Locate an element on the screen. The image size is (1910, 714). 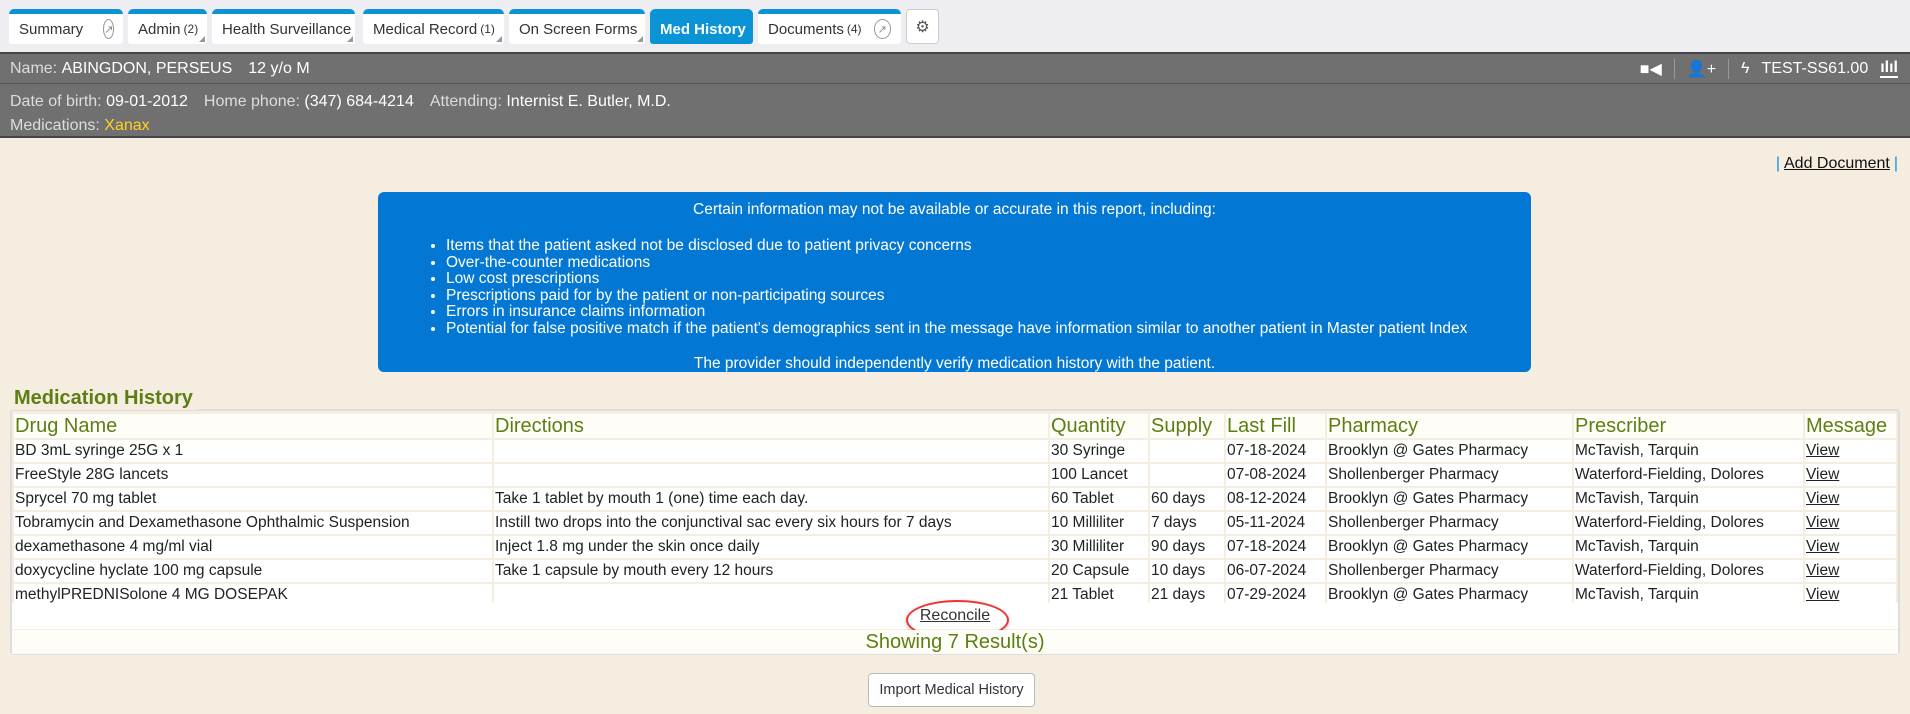
reconcile-link: Reconcile is located at coordinates (957, 620).